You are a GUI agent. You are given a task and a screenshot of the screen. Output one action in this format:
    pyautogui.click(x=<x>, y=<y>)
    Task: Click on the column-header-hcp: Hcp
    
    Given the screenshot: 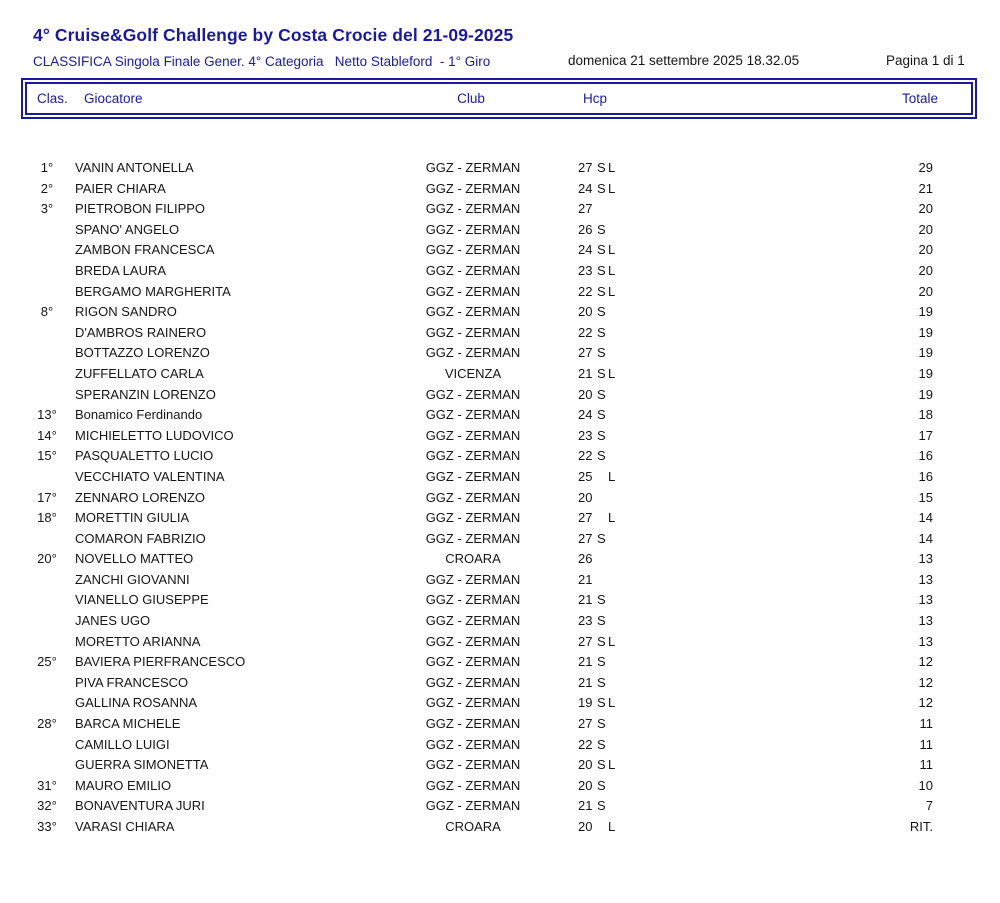 What is the action you would take?
    pyautogui.click(x=595, y=98)
    